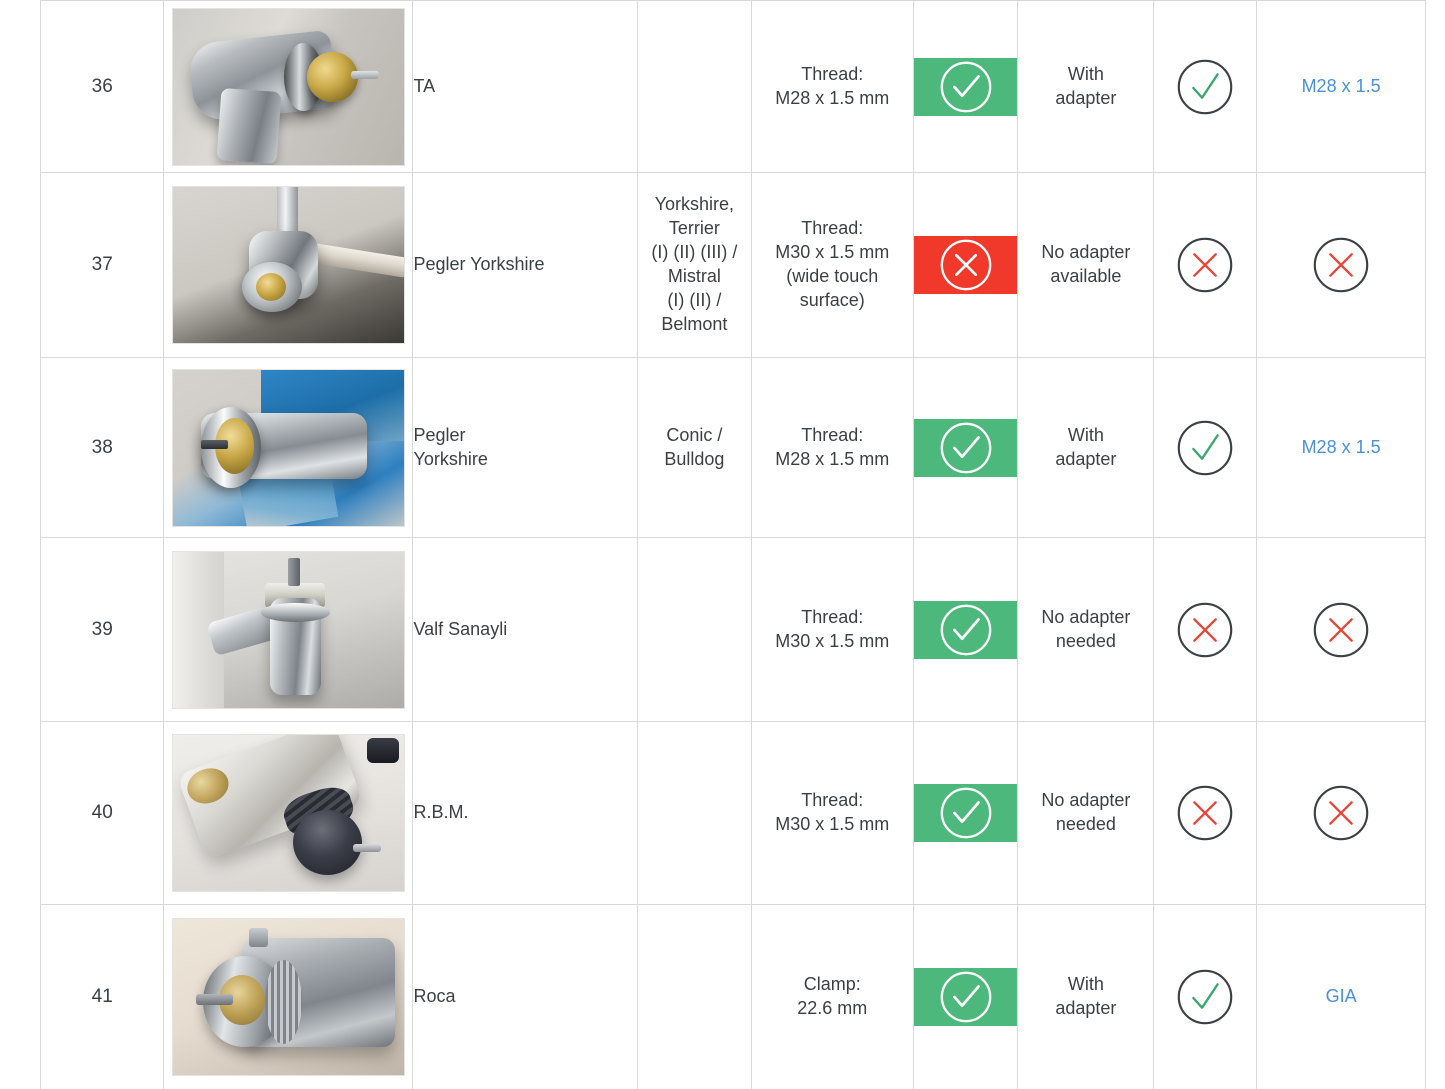 This screenshot has height=1089, width=1445. Describe the element at coordinates (525, 86) in the screenshot. I see `brand-cell: TA` at that location.